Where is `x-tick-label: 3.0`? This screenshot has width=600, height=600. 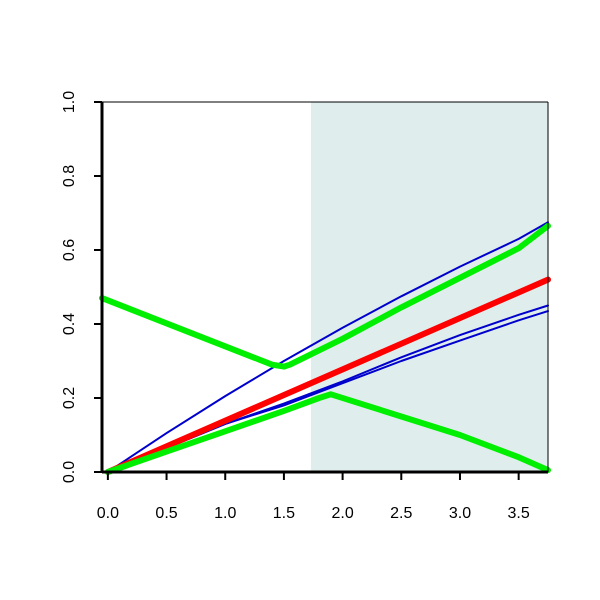
x-tick-label: 3.0 is located at coordinates (460, 513).